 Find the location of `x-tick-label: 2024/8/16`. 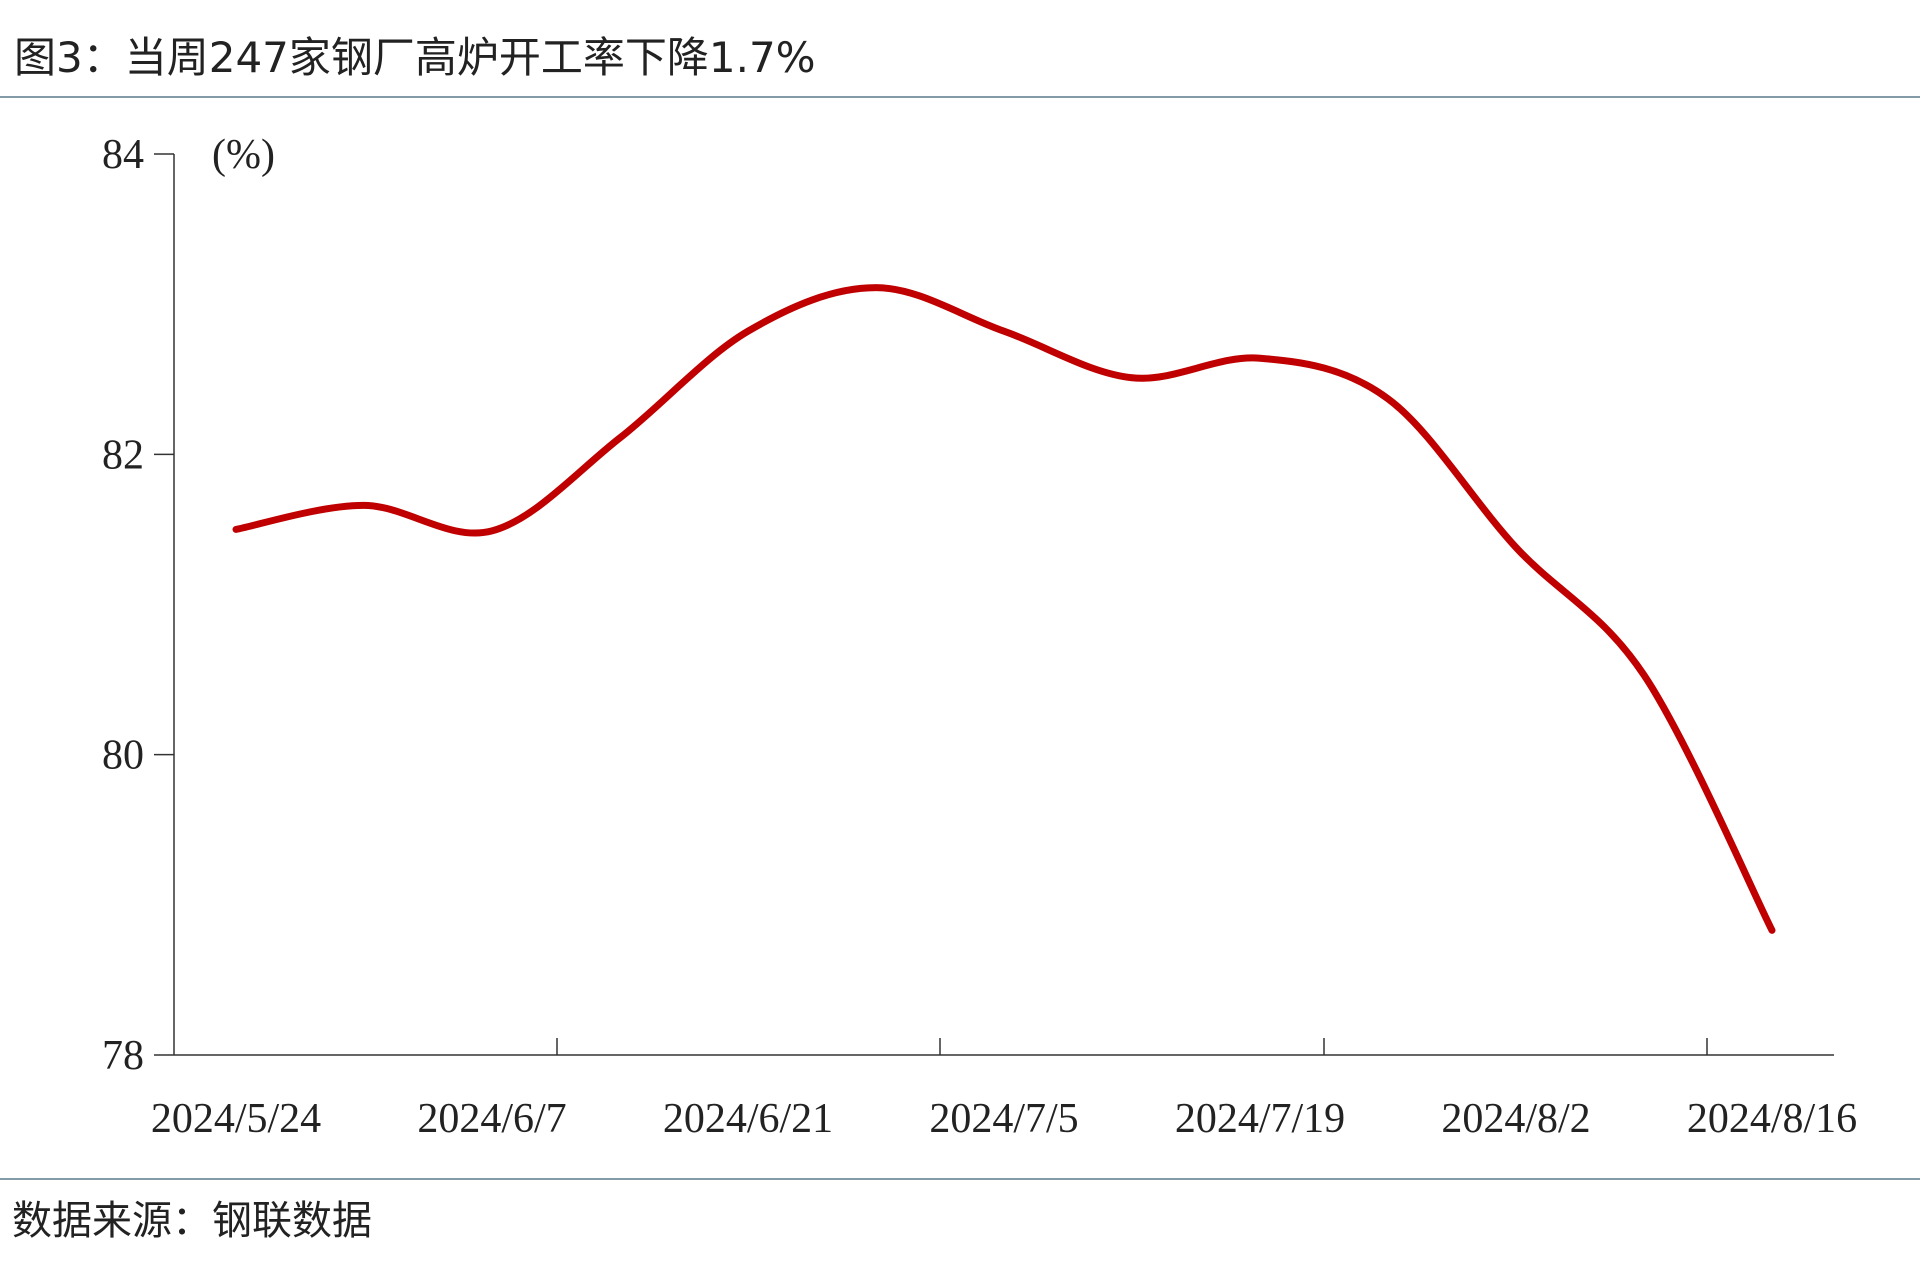

x-tick-label: 2024/8/16 is located at coordinates (1772, 1119).